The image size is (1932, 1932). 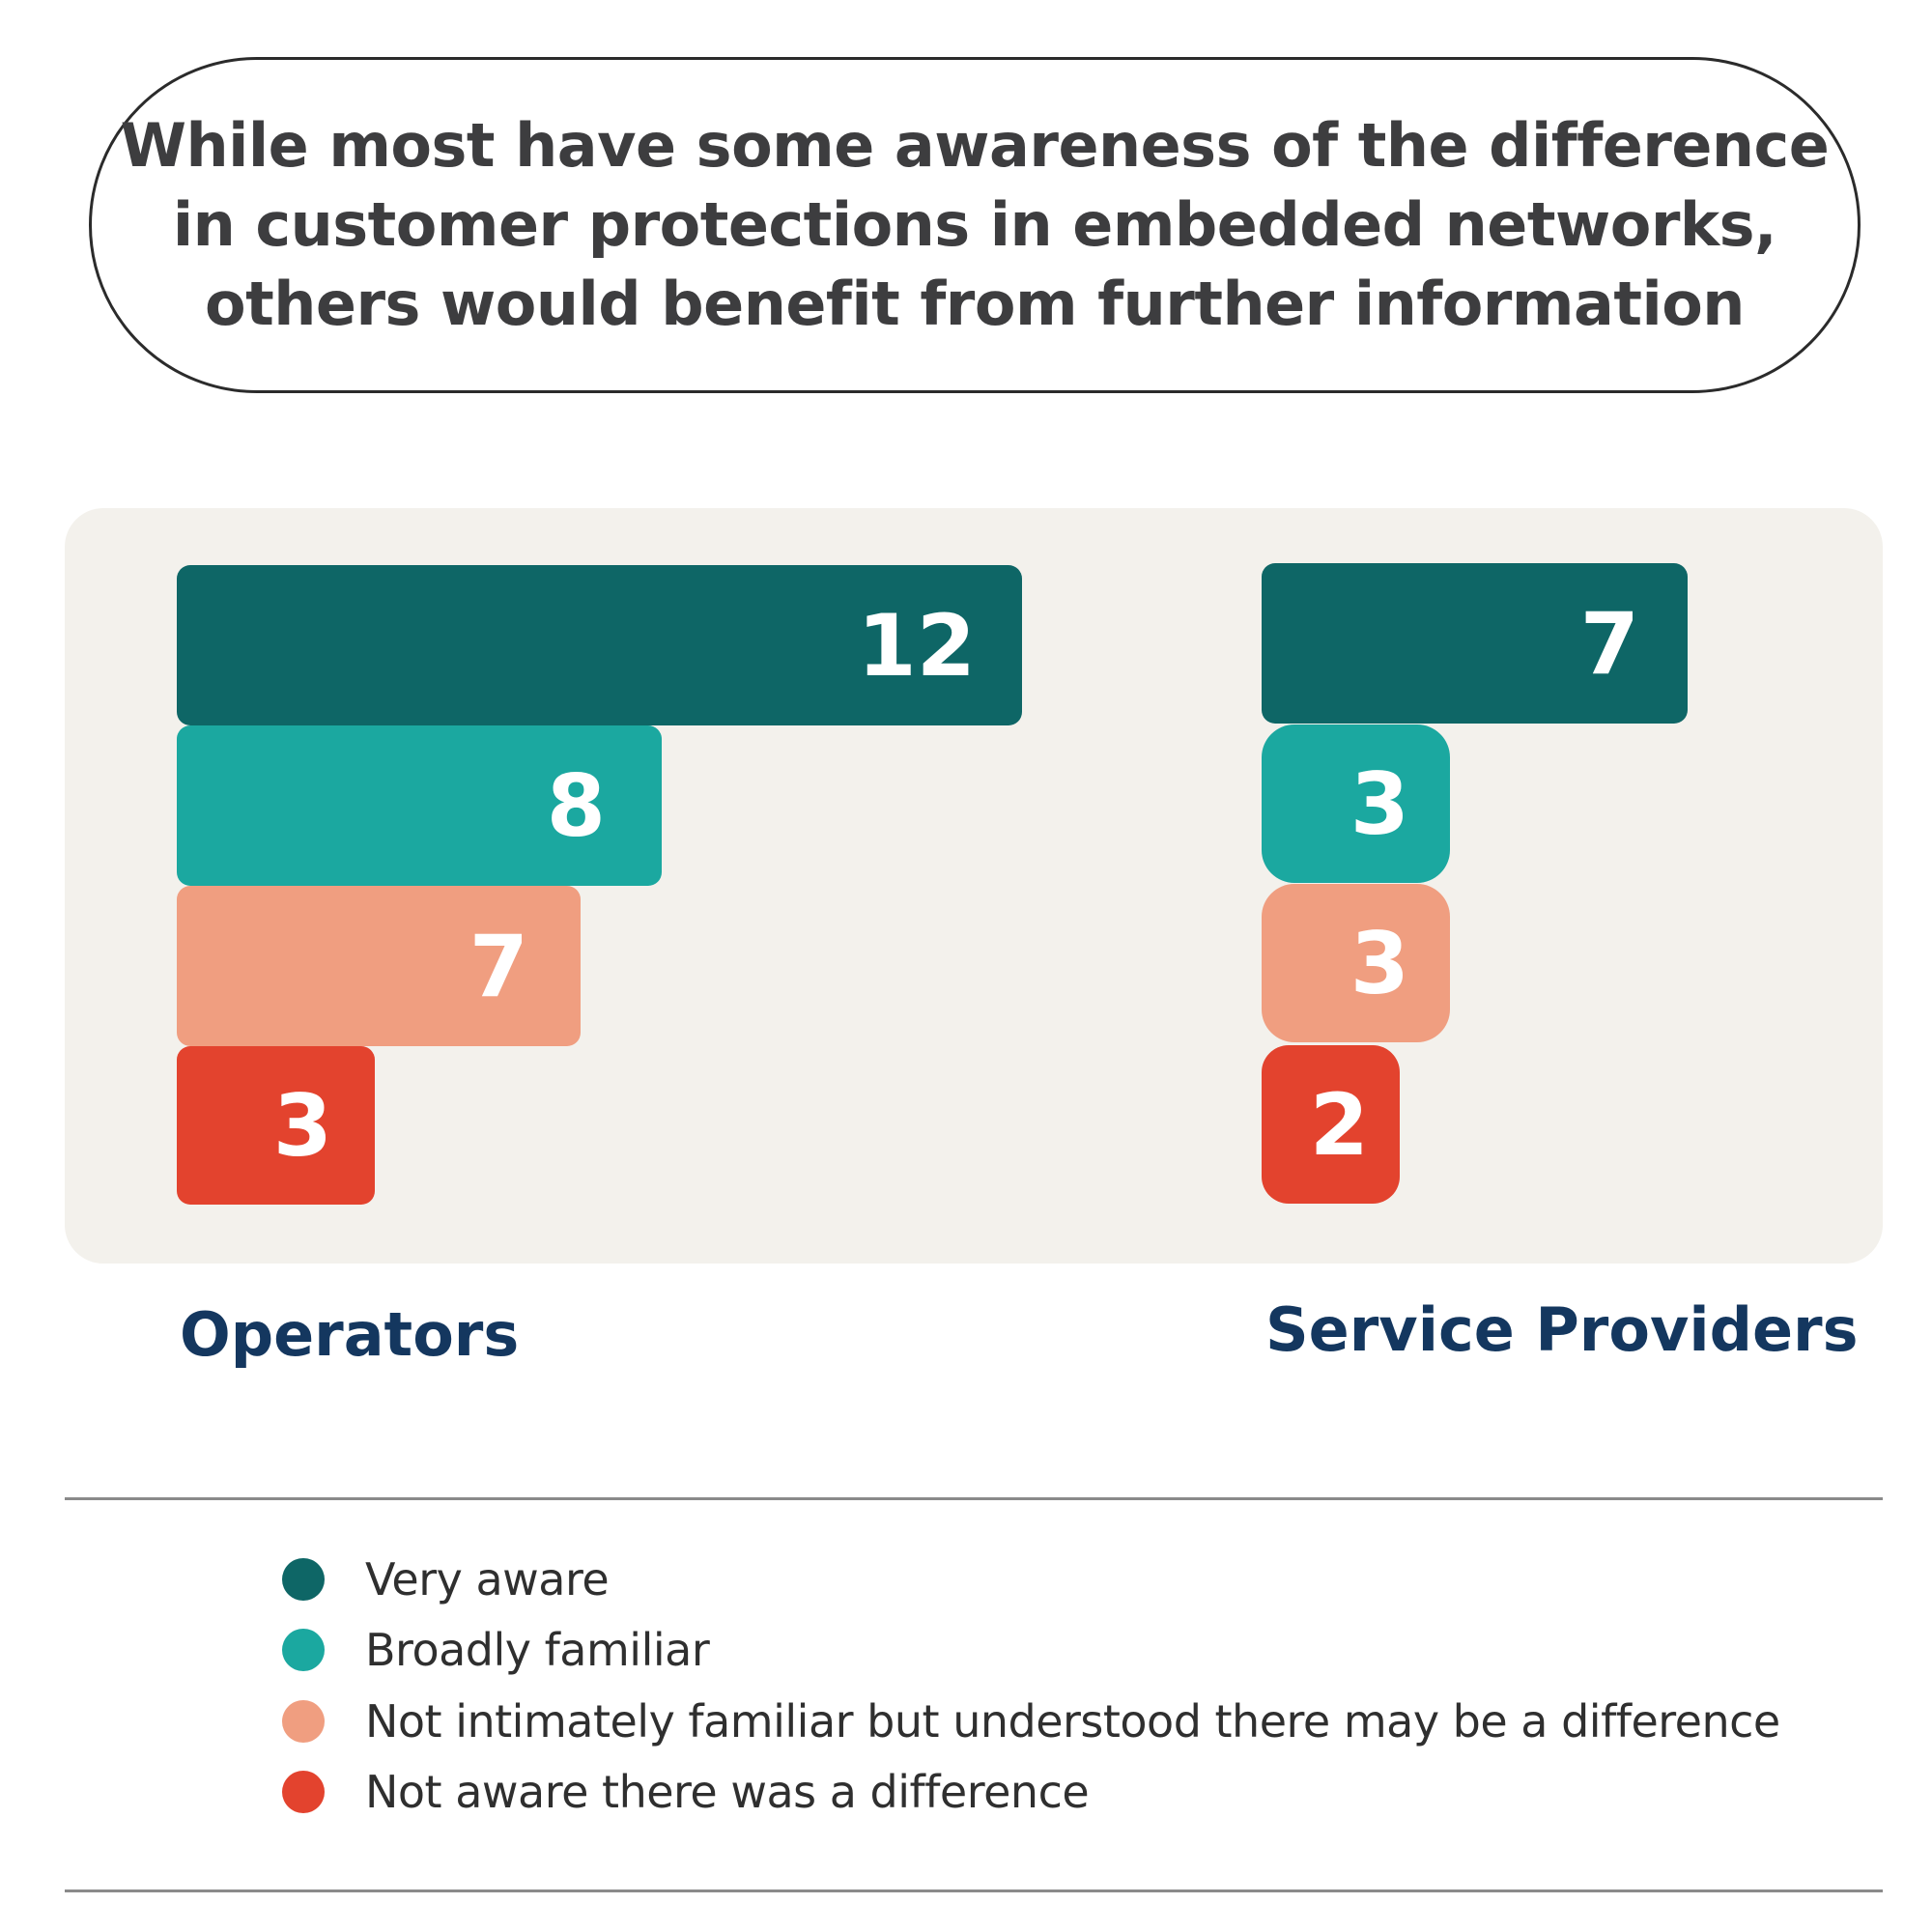 I want to click on bar-operators-not-intimately-familiar: 7, so click(x=379, y=966).